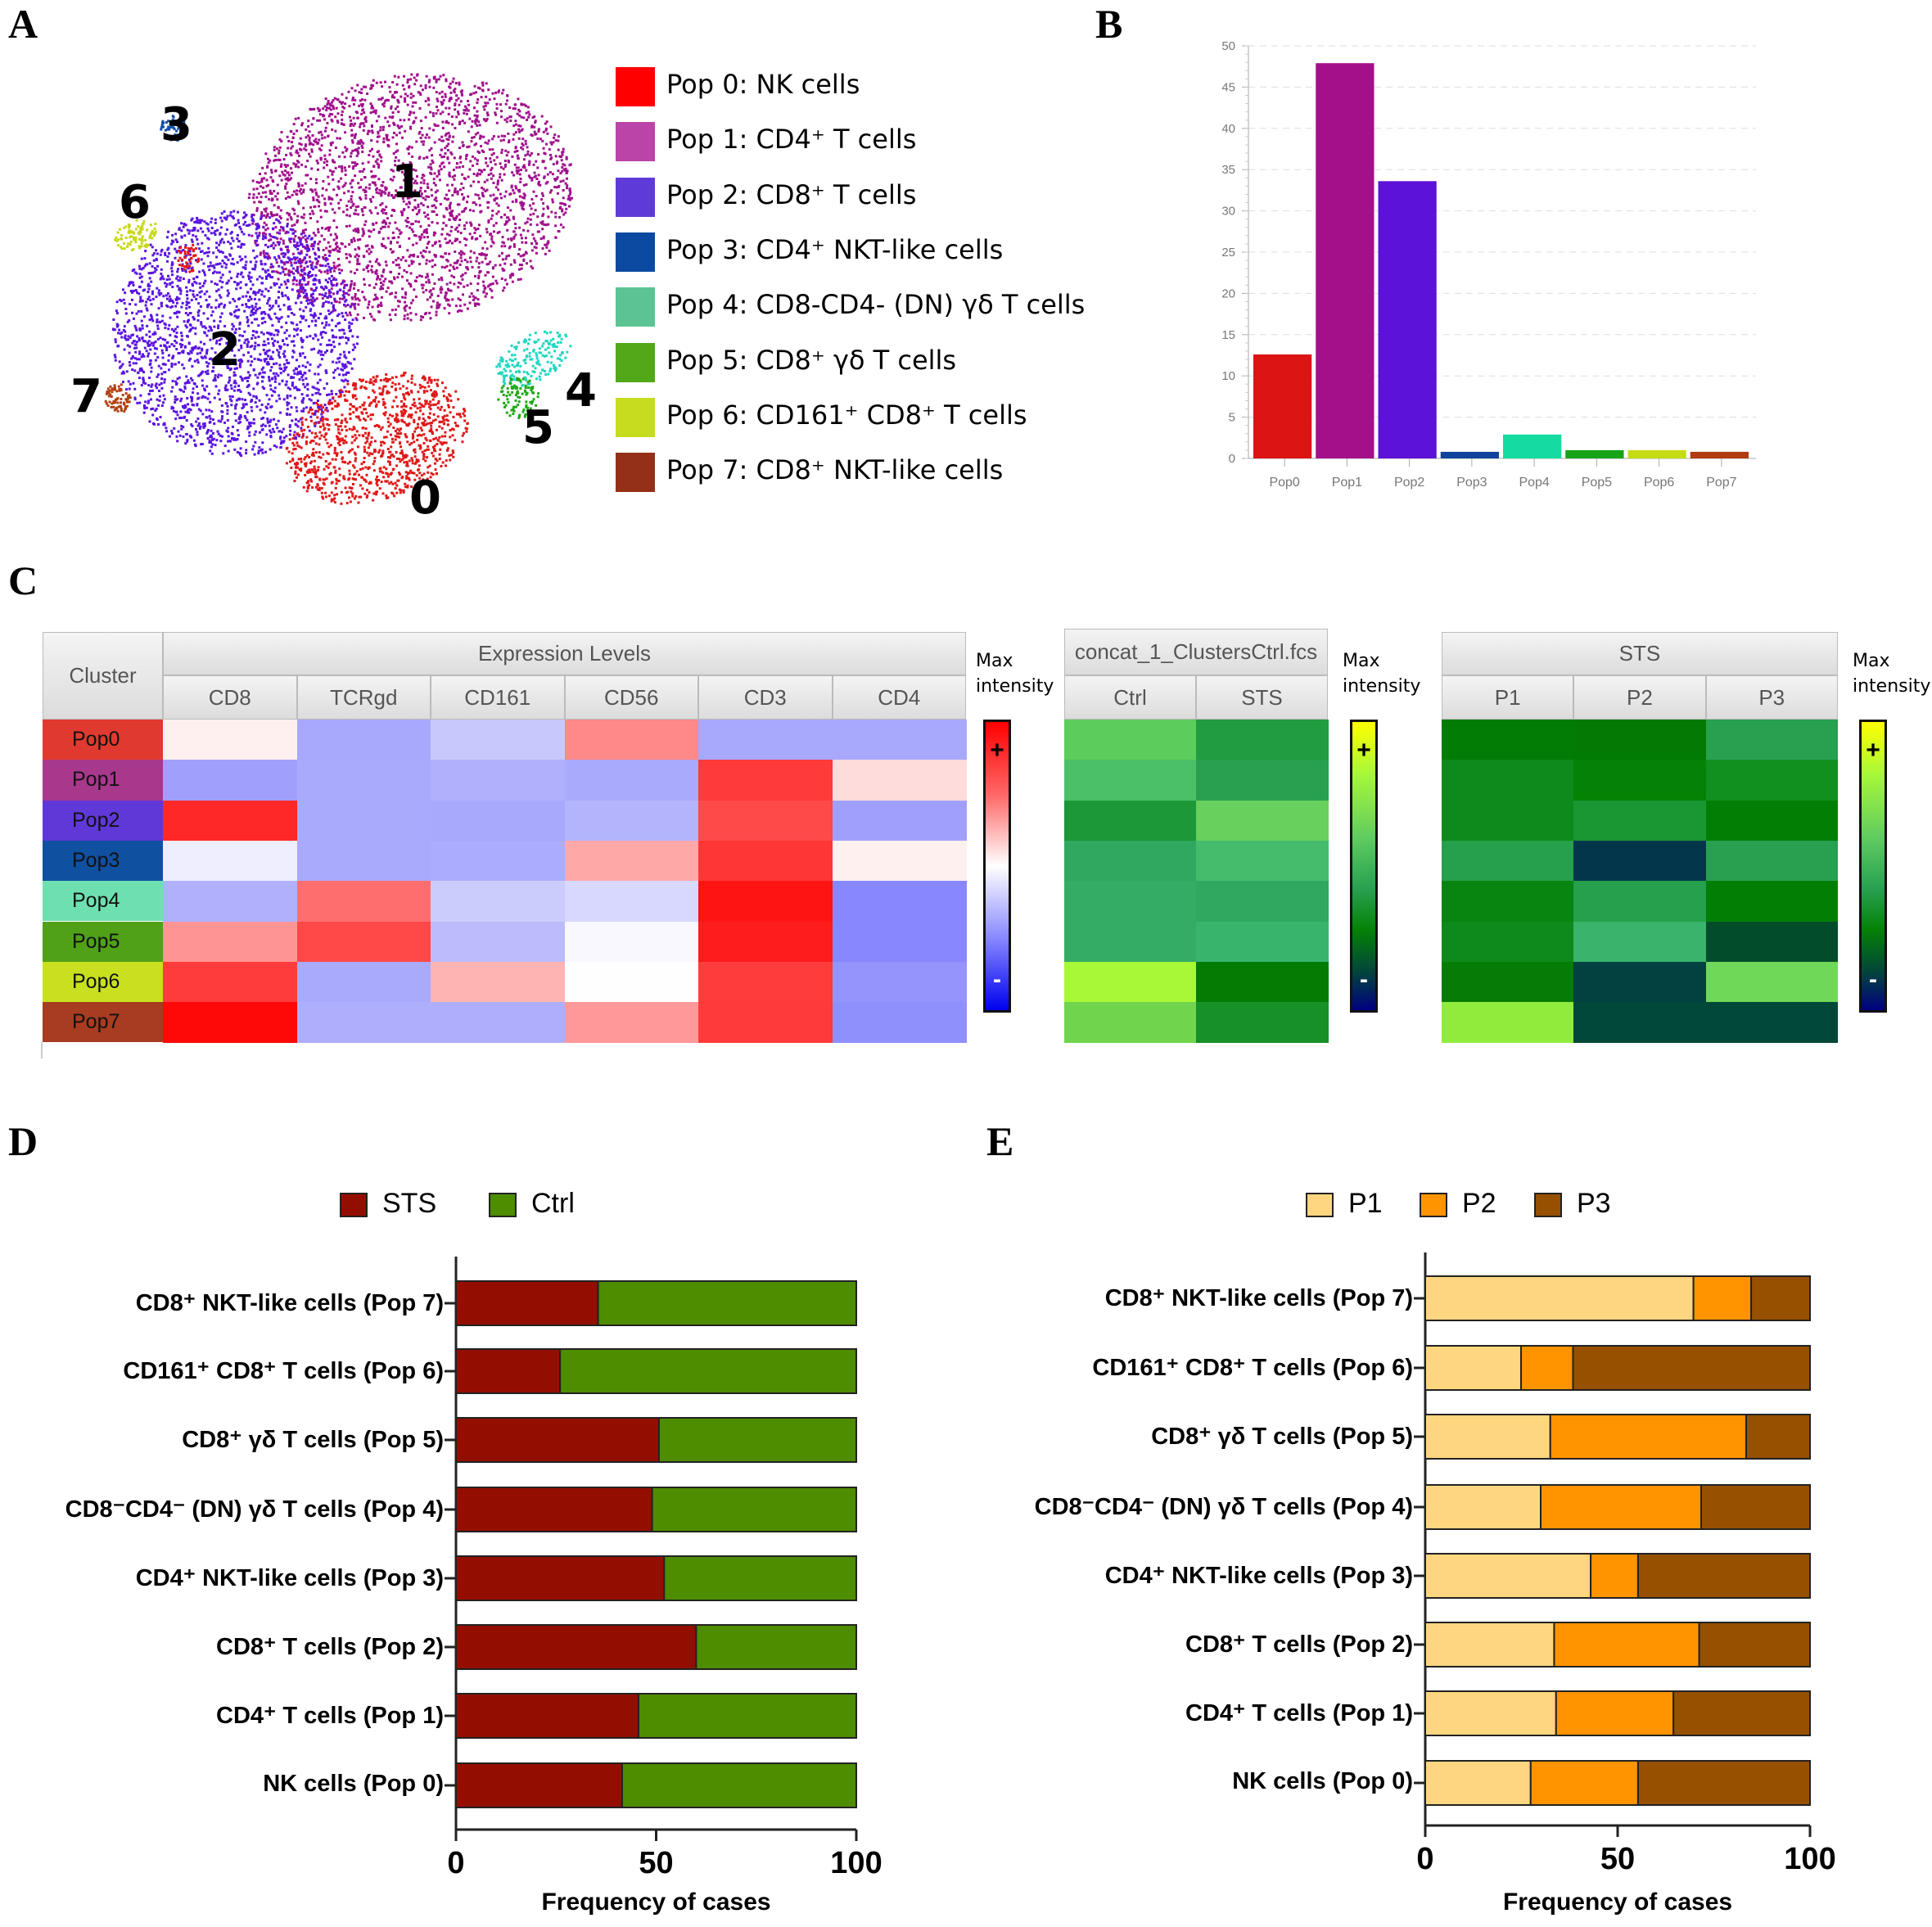 The width and height of the screenshot is (1932, 1927). Describe the element at coordinates (631, 697) in the screenshot. I see `column-header-cd56: CD56` at that location.